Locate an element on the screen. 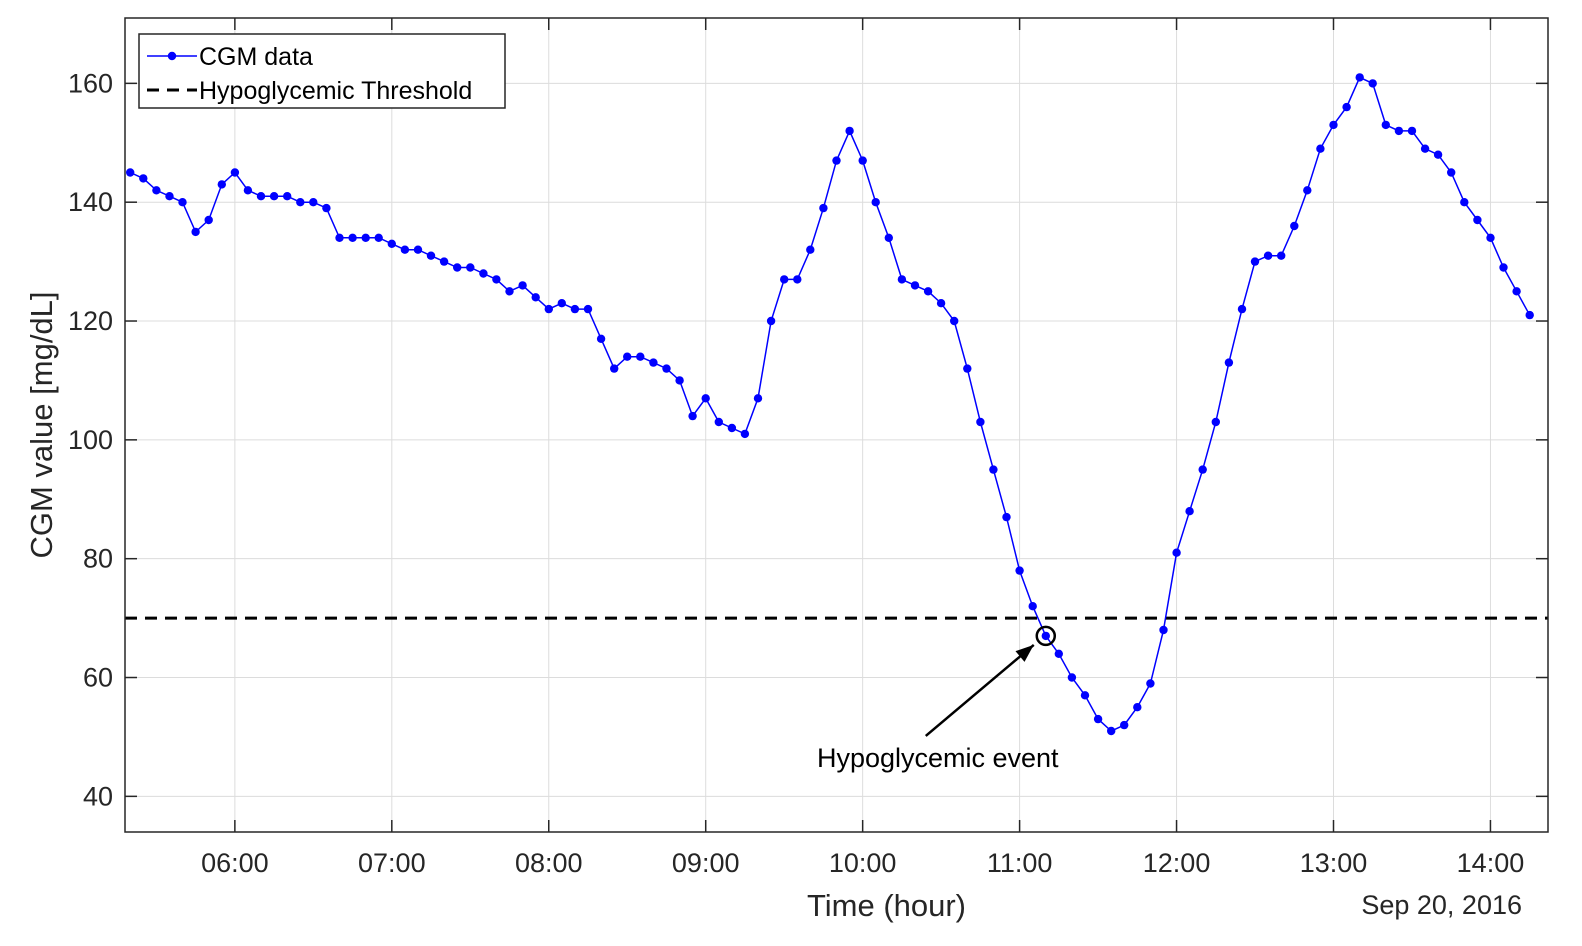  y-tick-label: 100 is located at coordinates (90, 440).